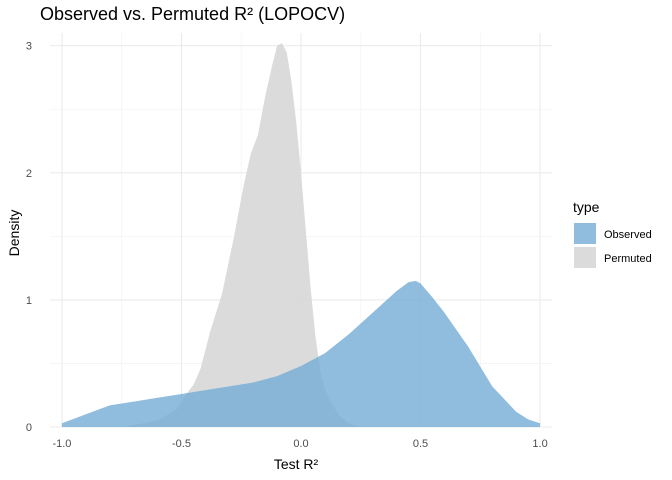  Describe the element at coordinates (628, 235) in the screenshot. I see `legend-label-observed: Observed` at that location.